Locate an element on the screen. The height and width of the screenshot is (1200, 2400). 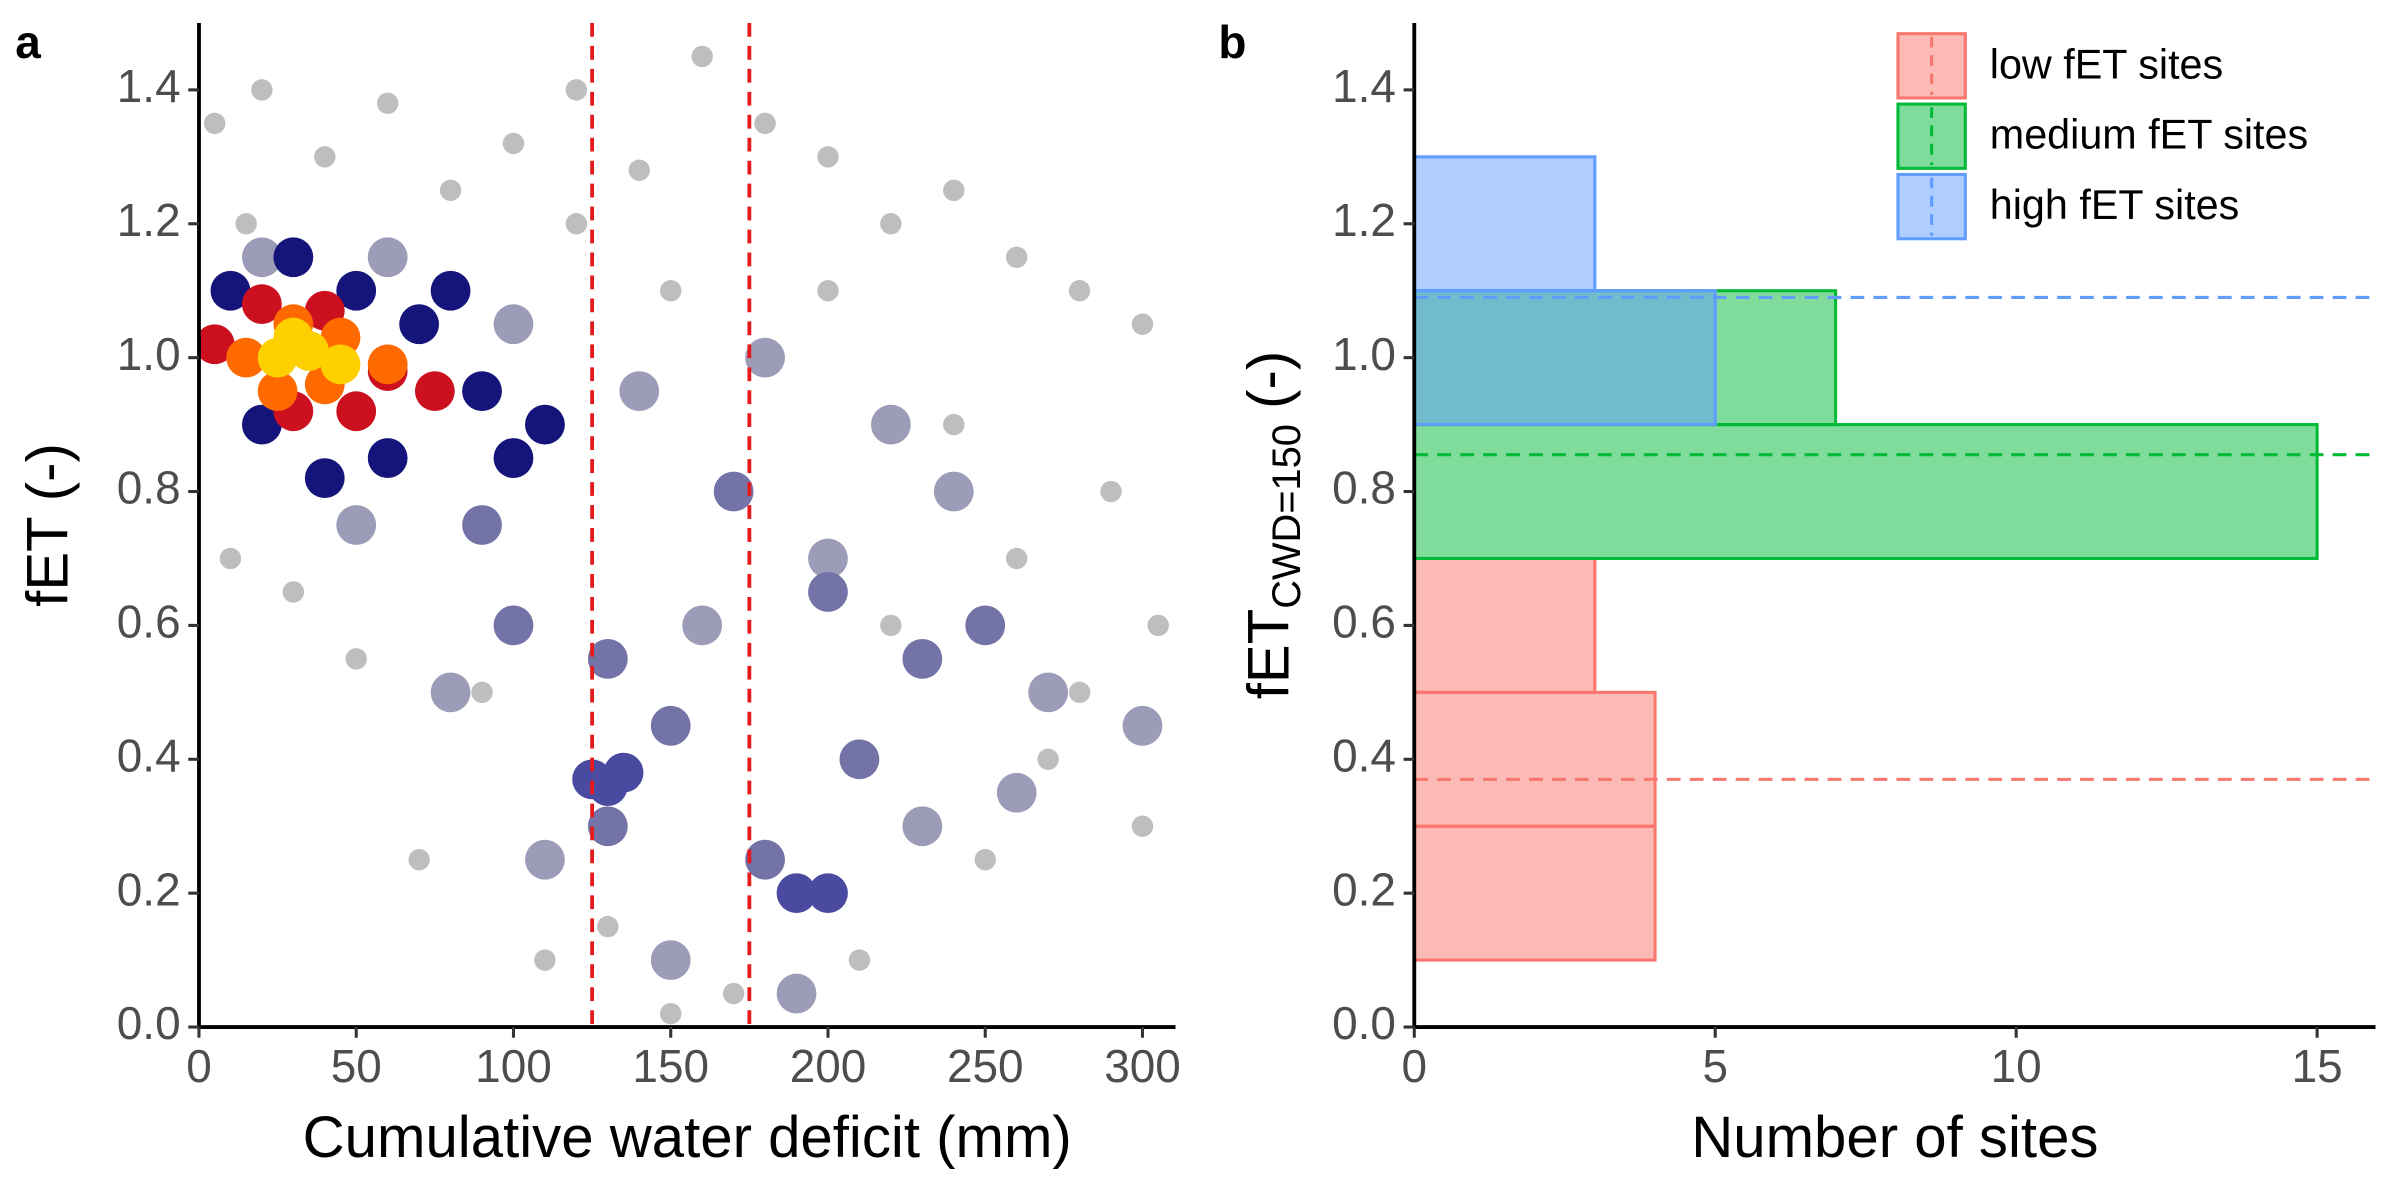
x-tick-label: 100 is located at coordinates (513, 1066).